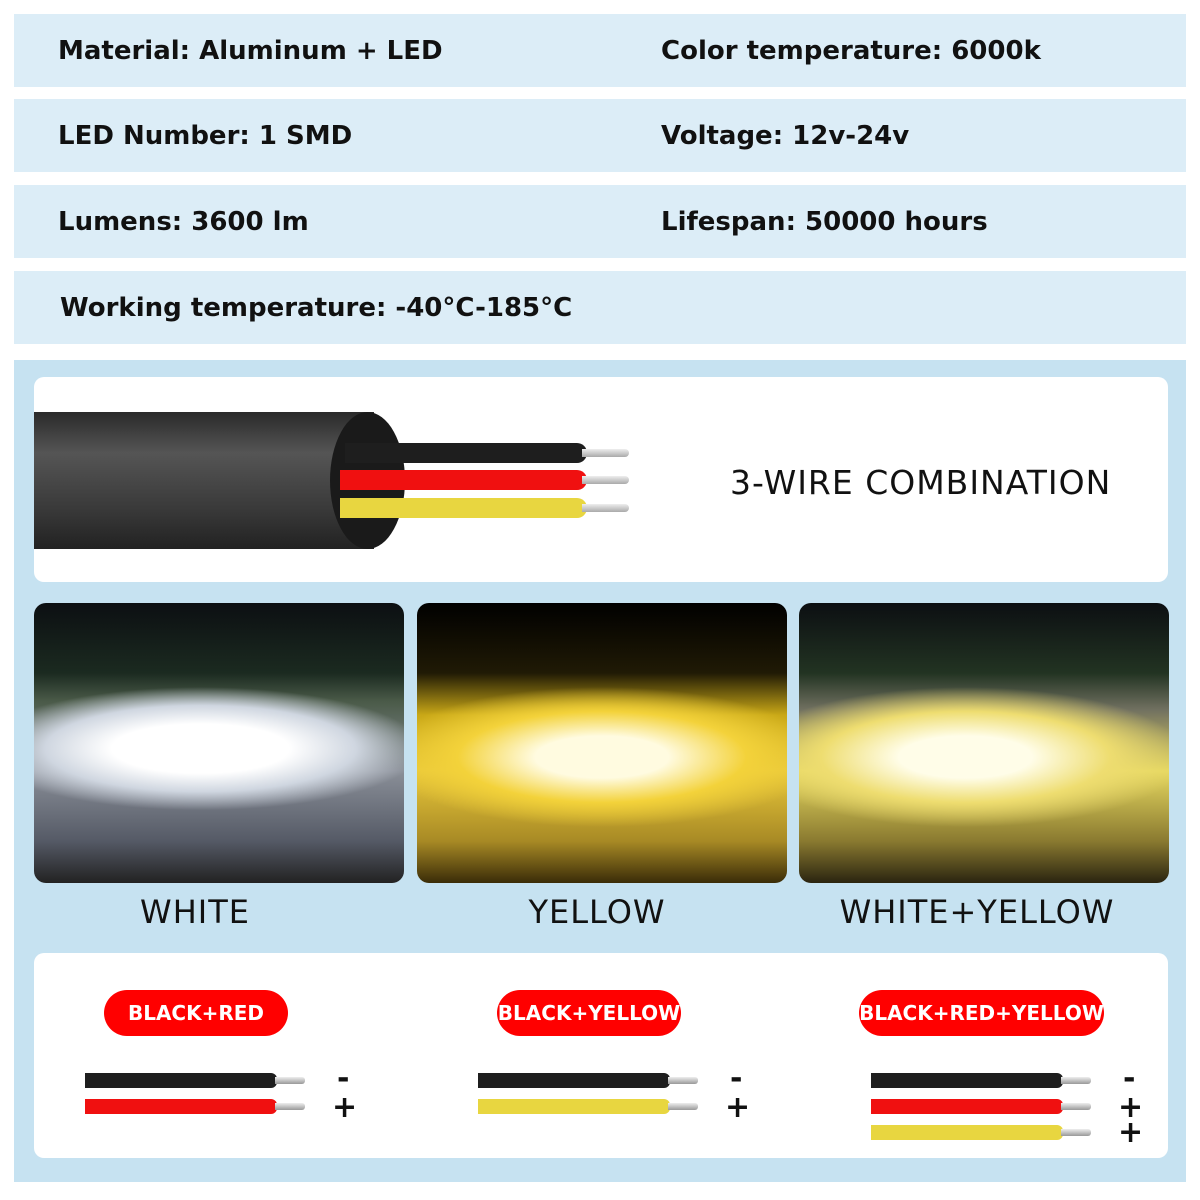 This screenshot has width=1200, height=1200. What do you see at coordinates (600, 307) in the screenshot?
I see `spec-row: Working temperature: -40°C-185°C` at bounding box center [600, 307].